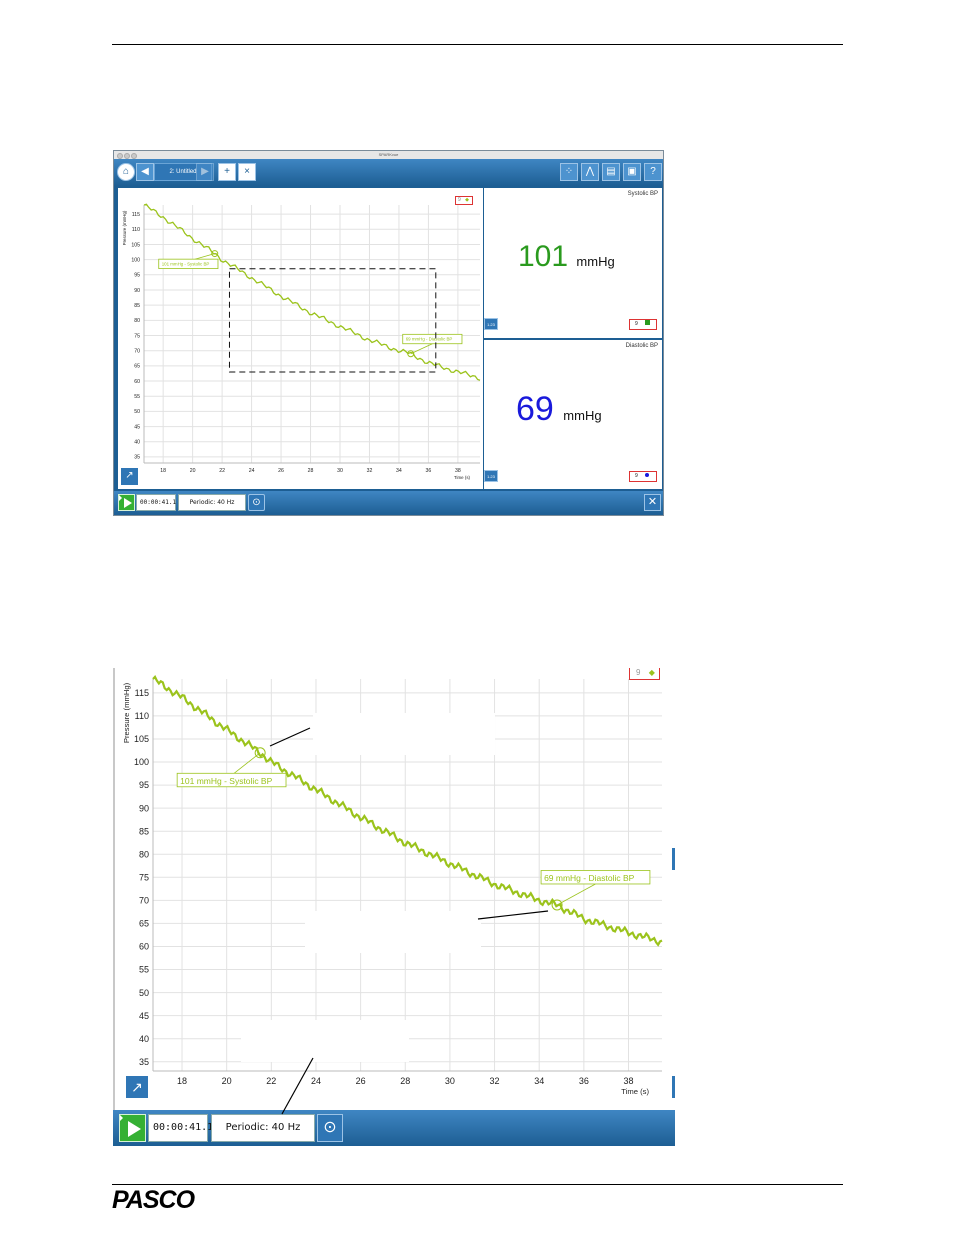 Image resolution: width=954 pixels, height=1235 pixels. I want to click on previous-page-icon: ◀, so click(145, 172).